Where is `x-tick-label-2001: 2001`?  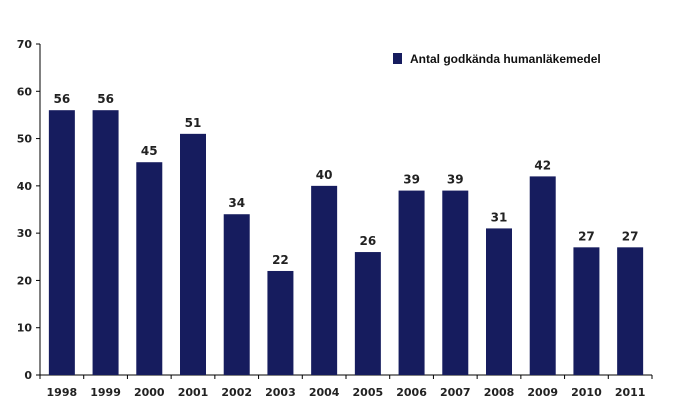
x-tick-label-2001: 2001 is located at coordinates (193, 392).